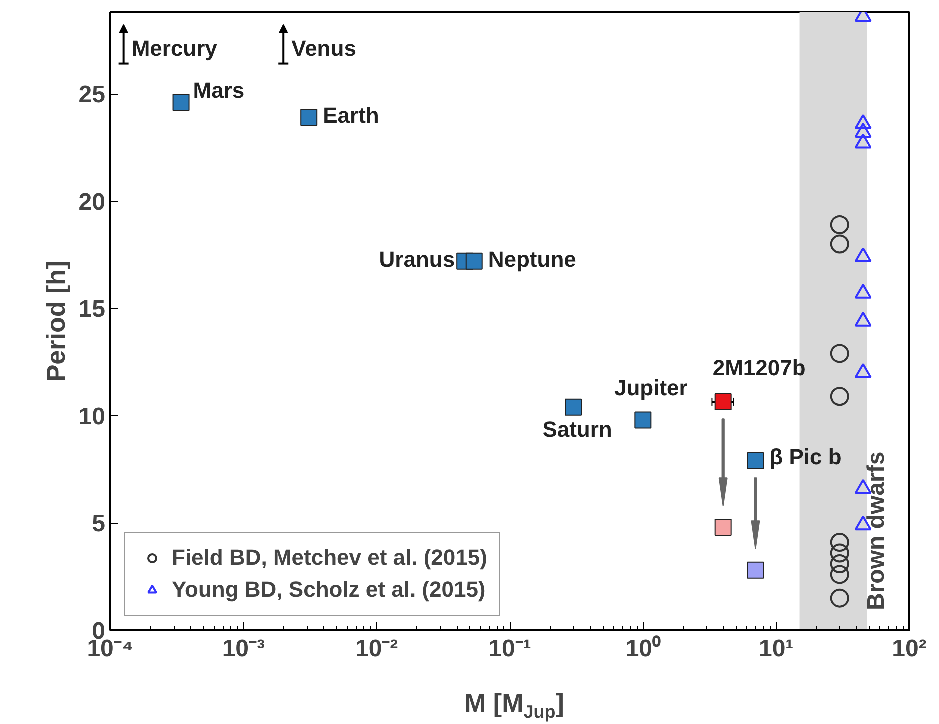 The image size is (939, 724). I want to click on annotation: Venus, so click(324, 48).